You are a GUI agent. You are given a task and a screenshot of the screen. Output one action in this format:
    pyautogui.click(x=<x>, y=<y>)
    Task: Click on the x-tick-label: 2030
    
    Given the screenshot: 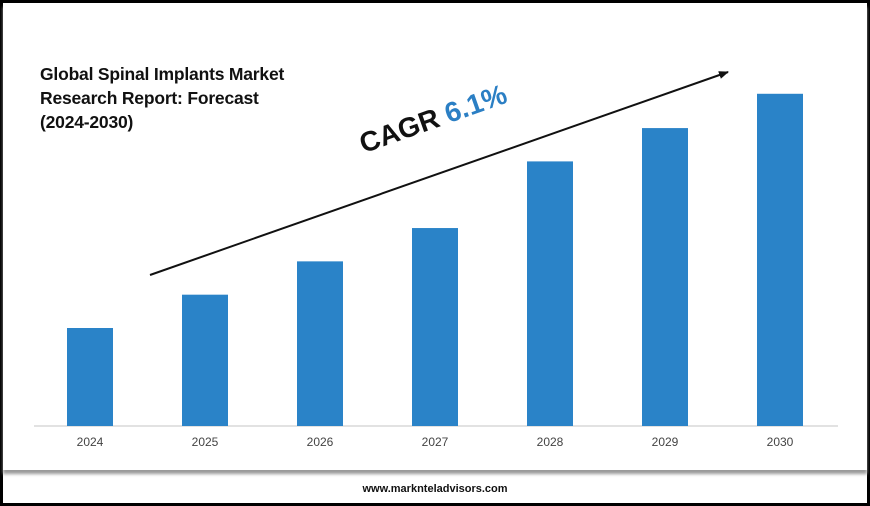 What is the action you would take?
    pyautogui.click(x=780, y=442)
    